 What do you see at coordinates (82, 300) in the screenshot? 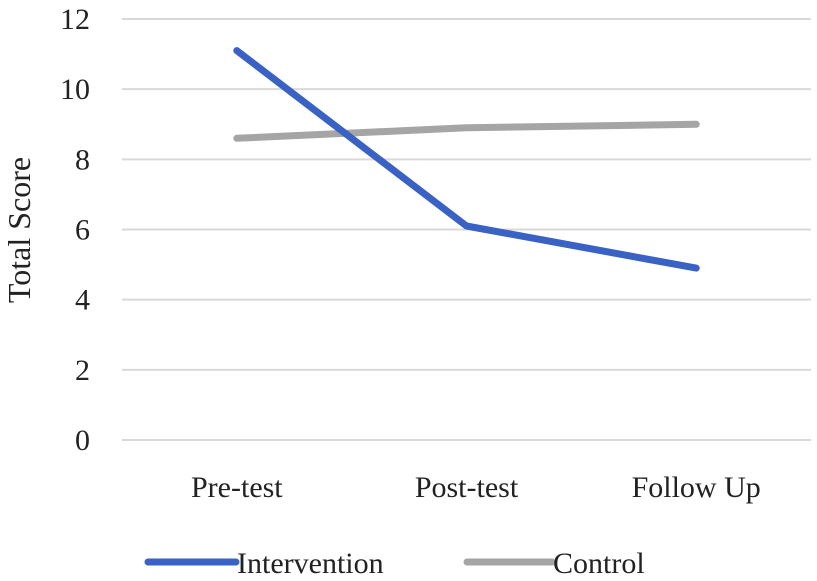
I see `y-tick-label: 4` at bounding box center [82, 300].